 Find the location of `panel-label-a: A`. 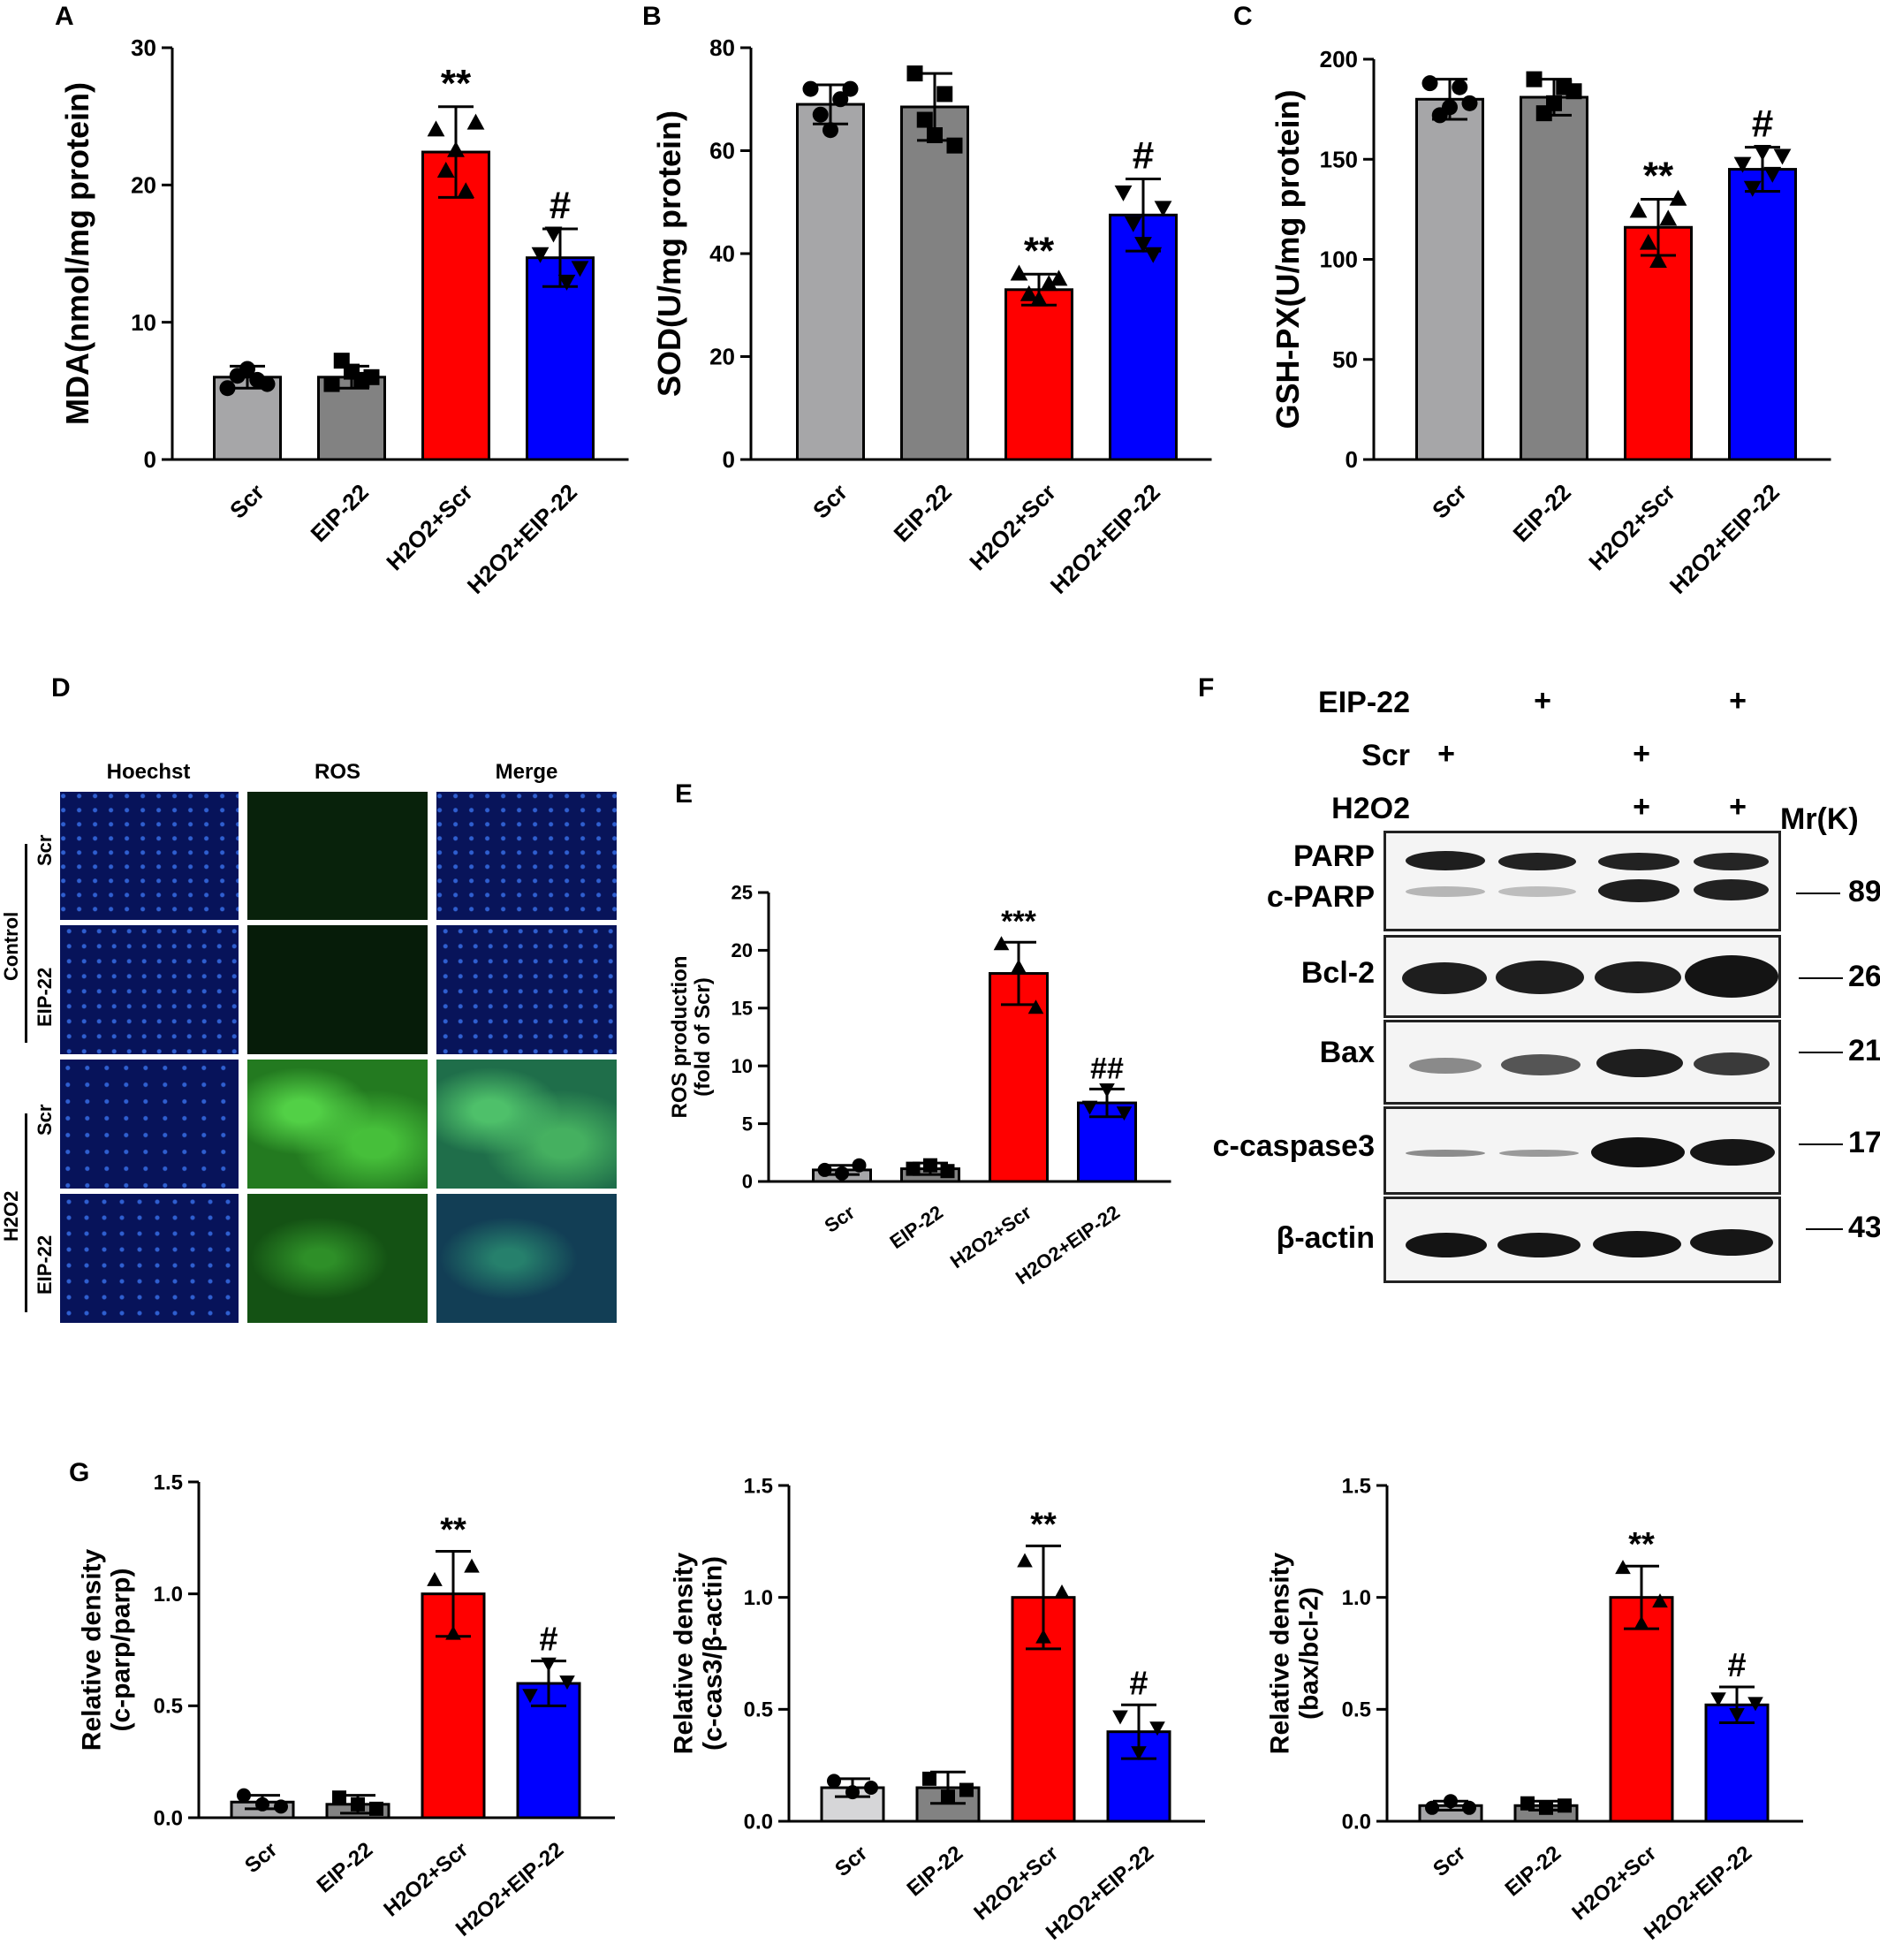

panel-label-a: A is located at coordinates (65, 16).